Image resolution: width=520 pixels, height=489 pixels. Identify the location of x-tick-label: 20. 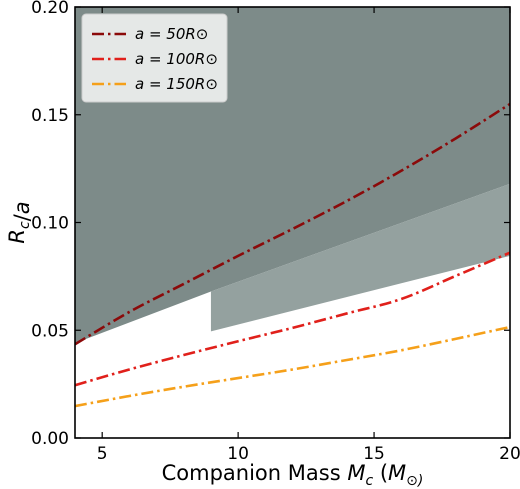
(509, 454).